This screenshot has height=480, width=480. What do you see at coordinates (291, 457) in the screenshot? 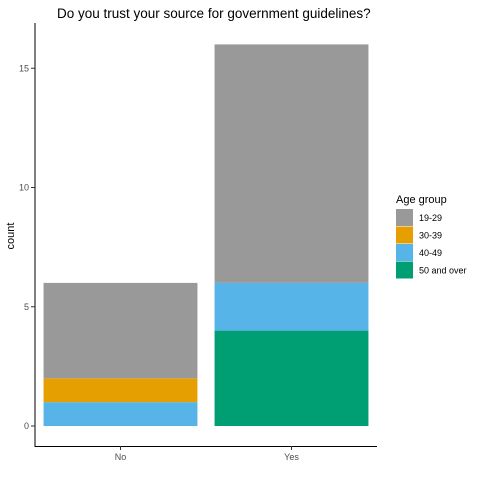
I see `x-tick-label: Yes` at bounding box center [291, 457].